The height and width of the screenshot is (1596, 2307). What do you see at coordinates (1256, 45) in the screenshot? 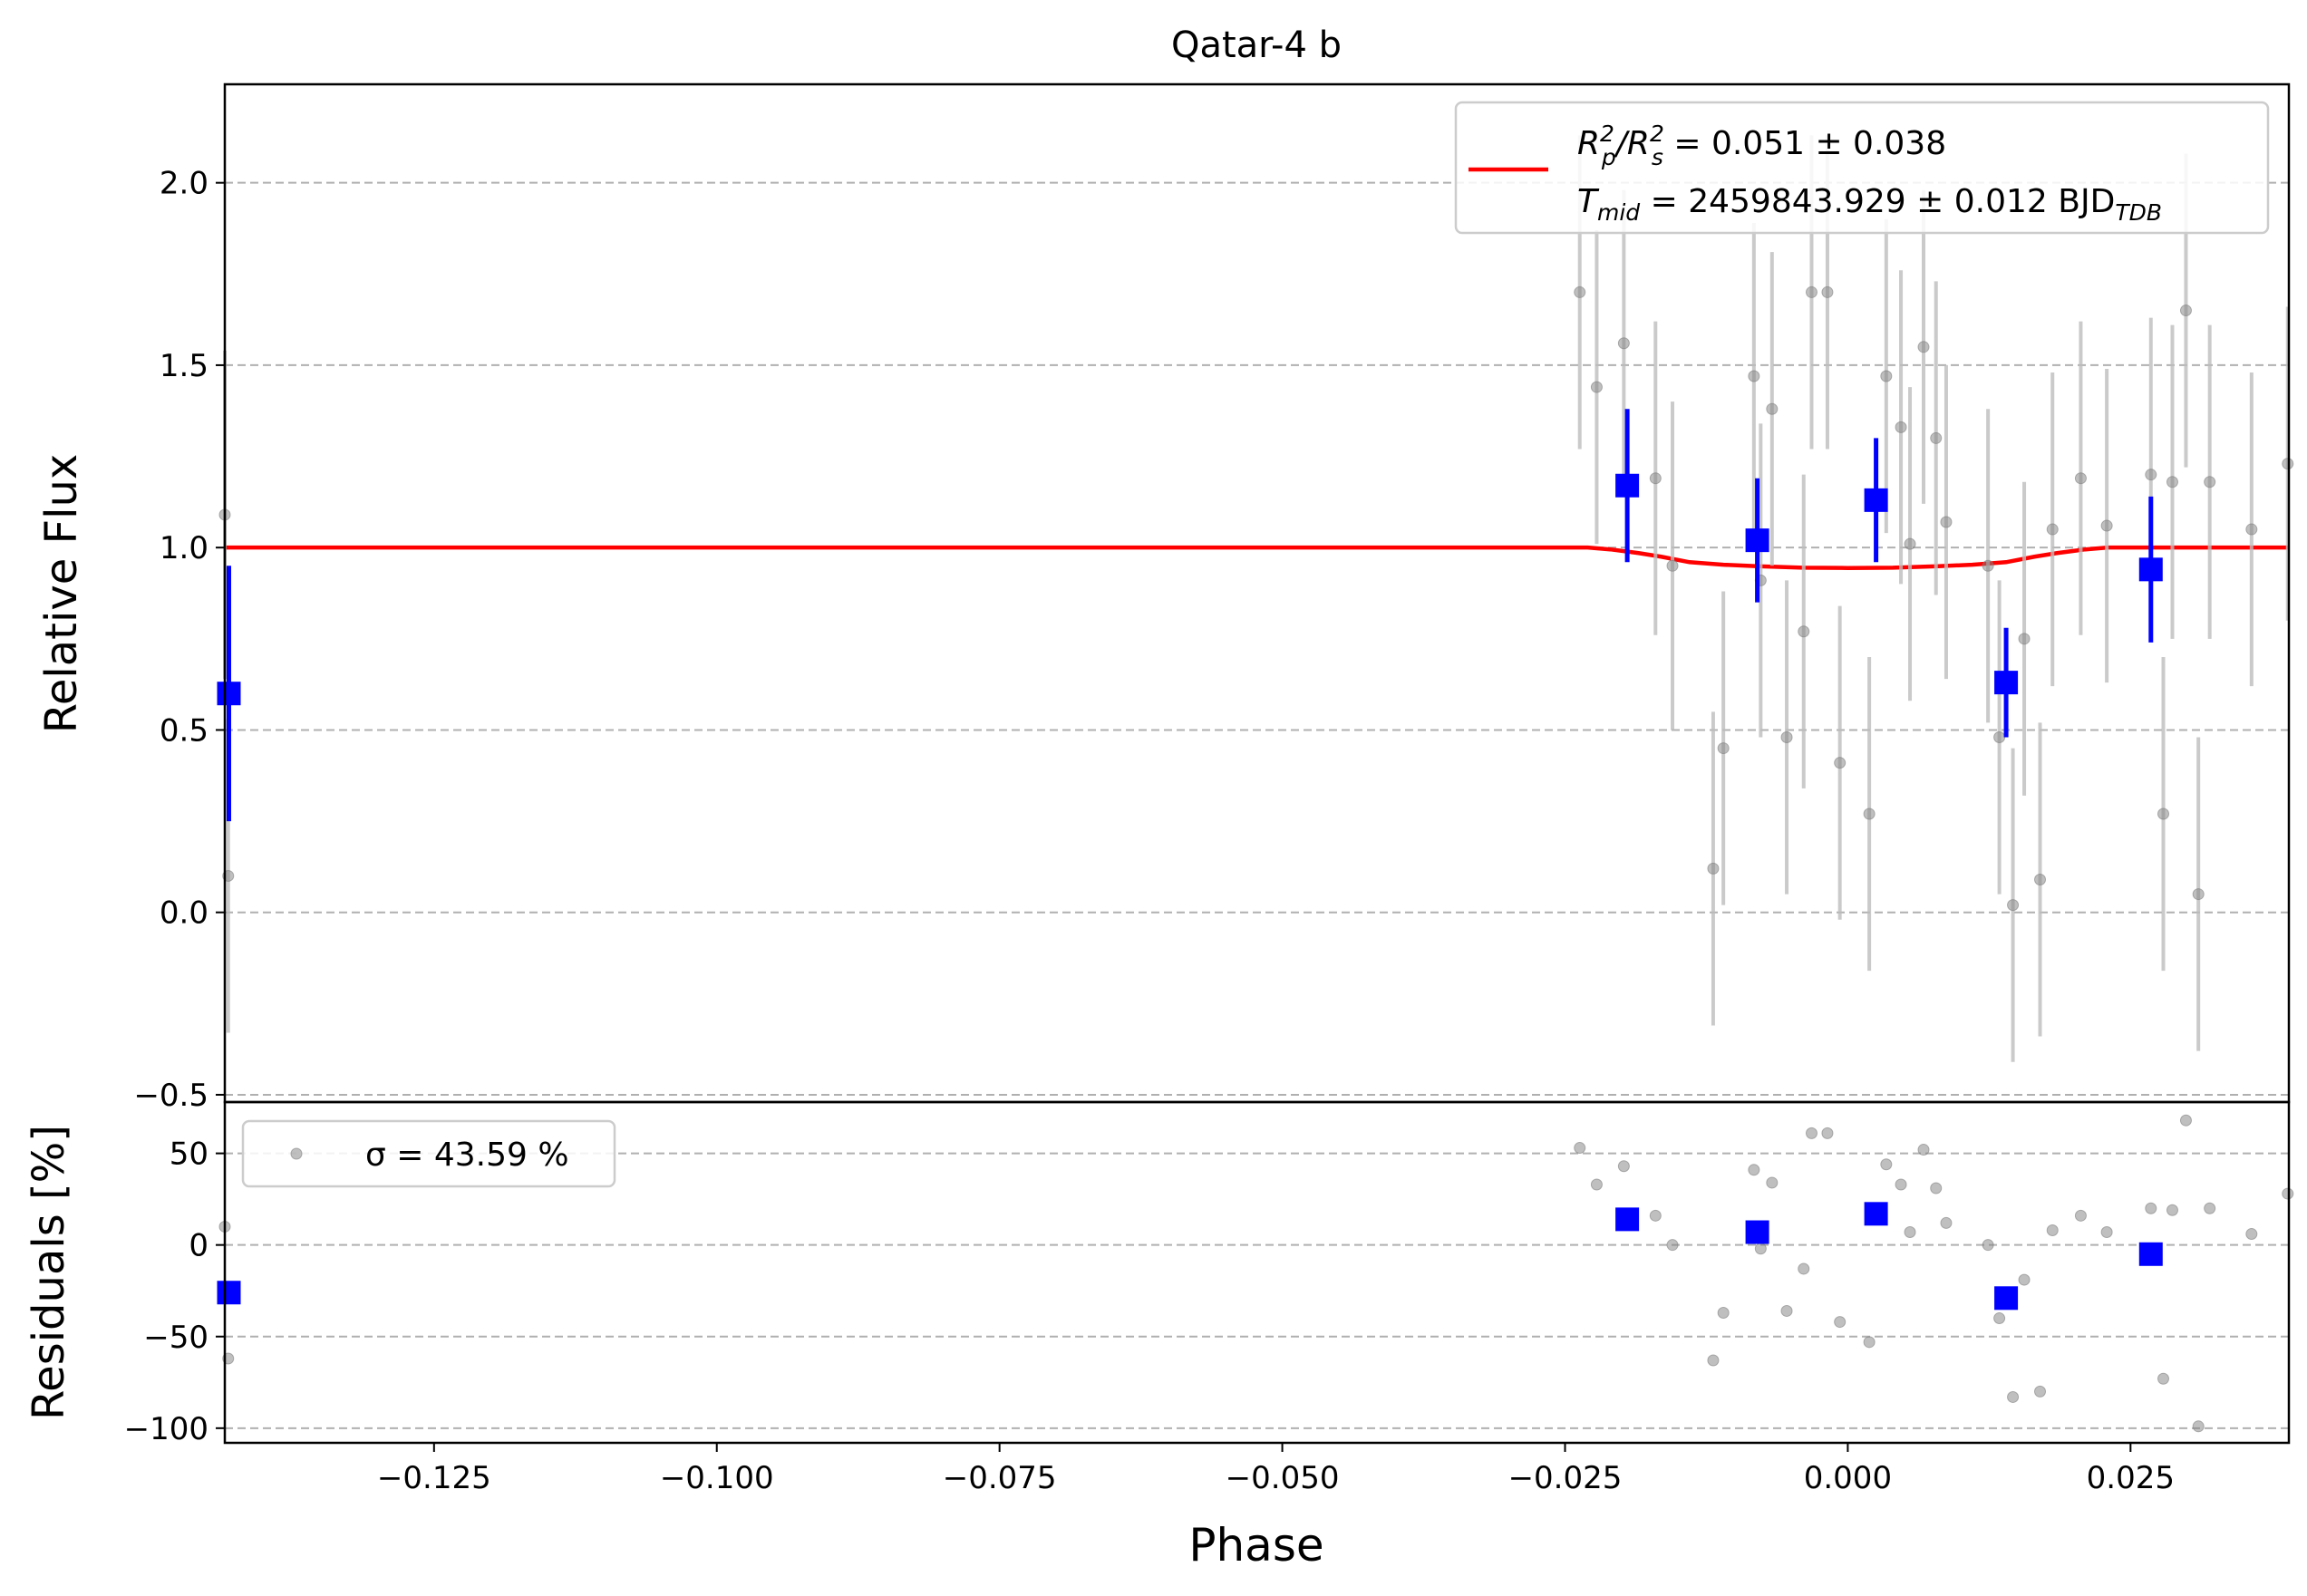
I see `chart-title: Qatar-4 b` at bounding box center [1256, 45].